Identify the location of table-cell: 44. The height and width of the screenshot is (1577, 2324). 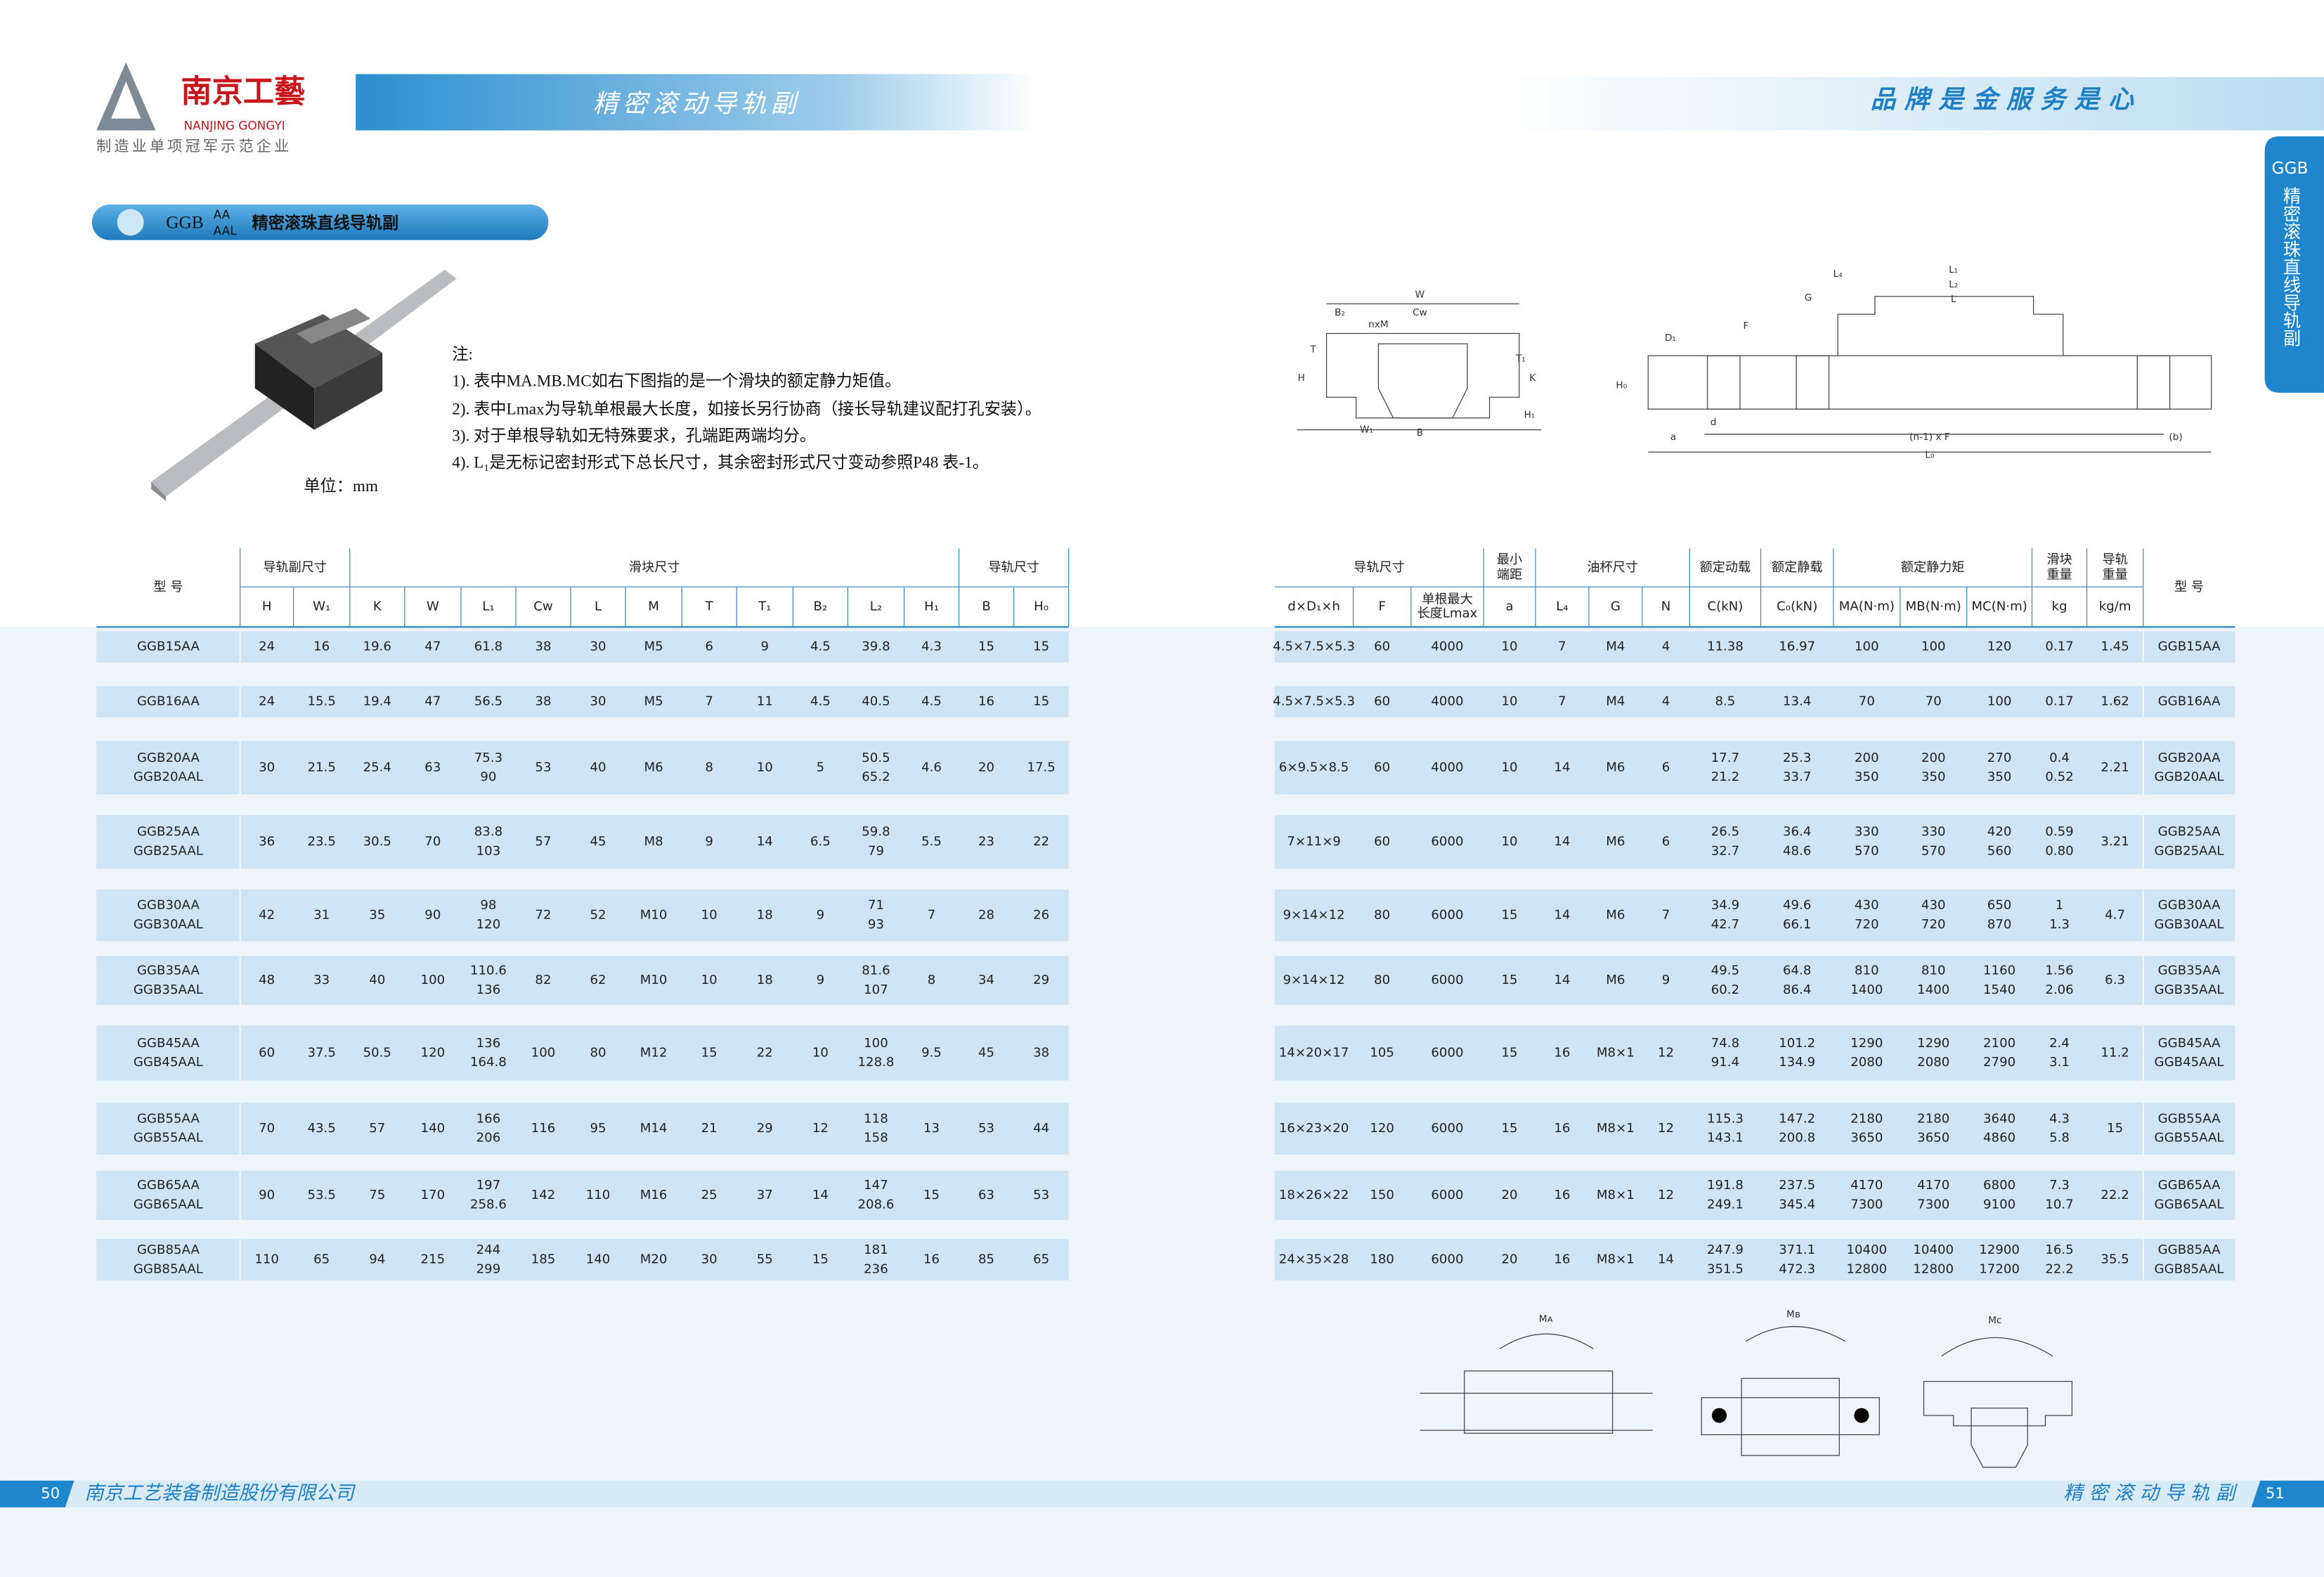
(1041, 1128).